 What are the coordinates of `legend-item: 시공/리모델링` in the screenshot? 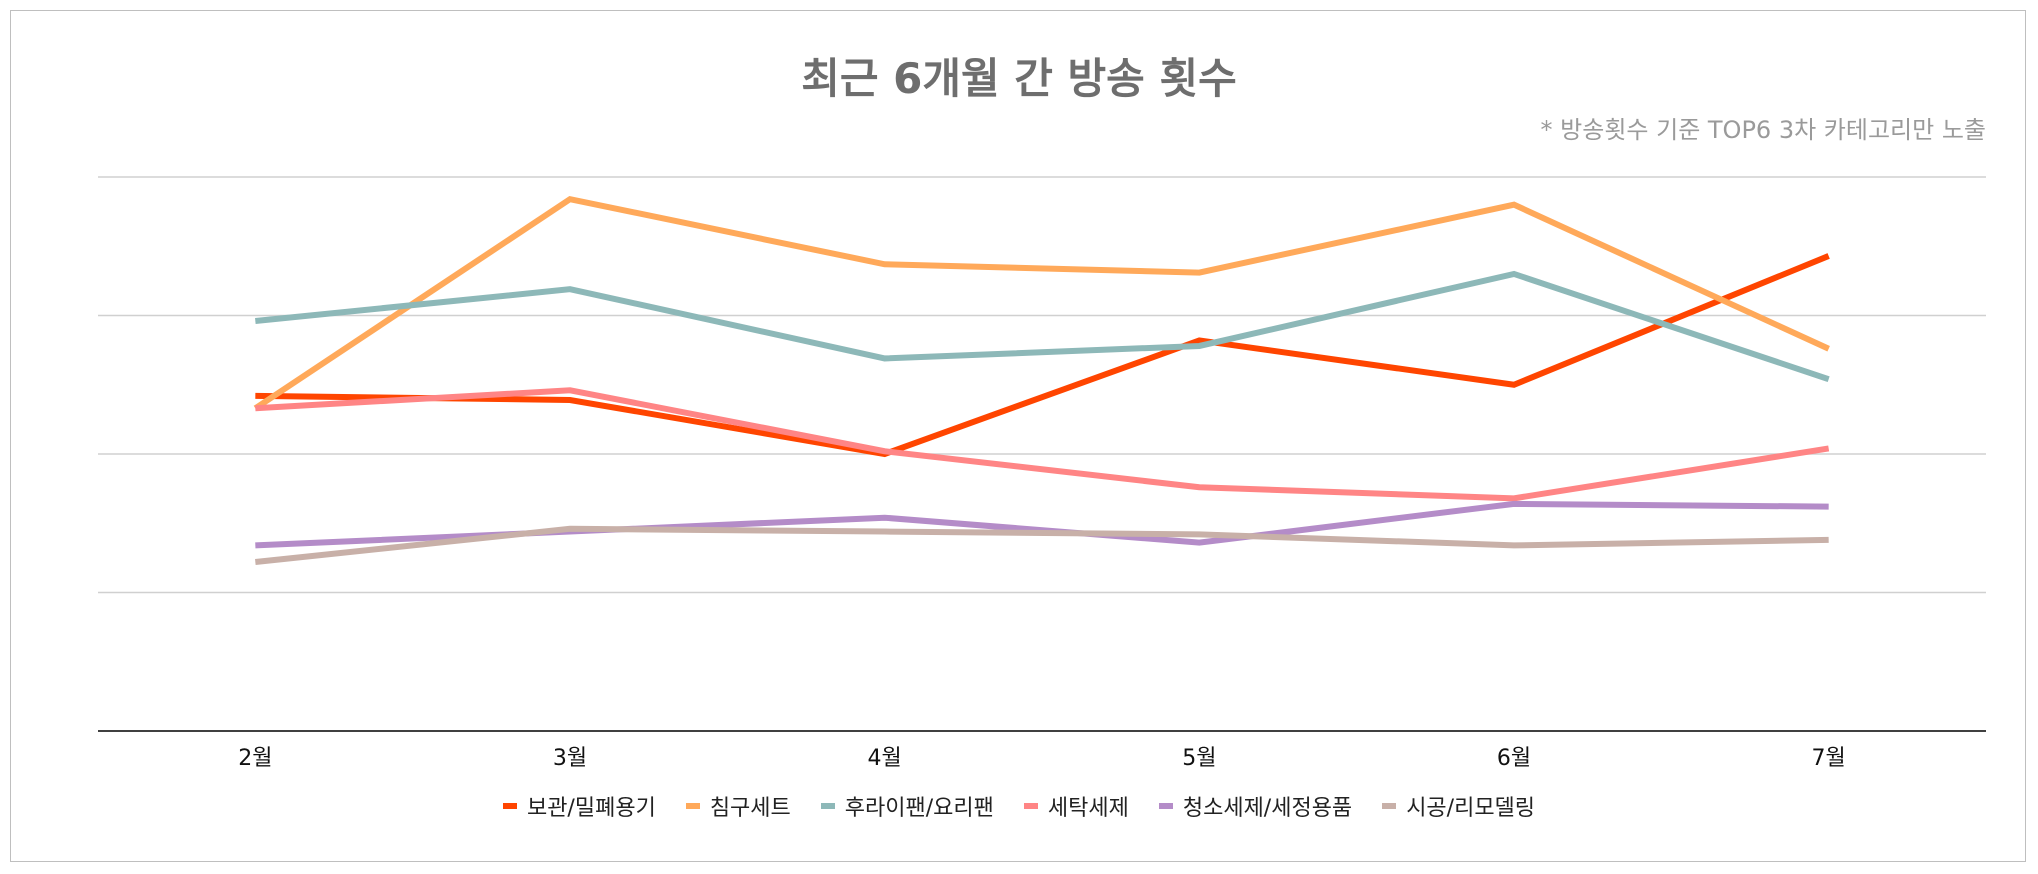 It's located at (1458, 806).